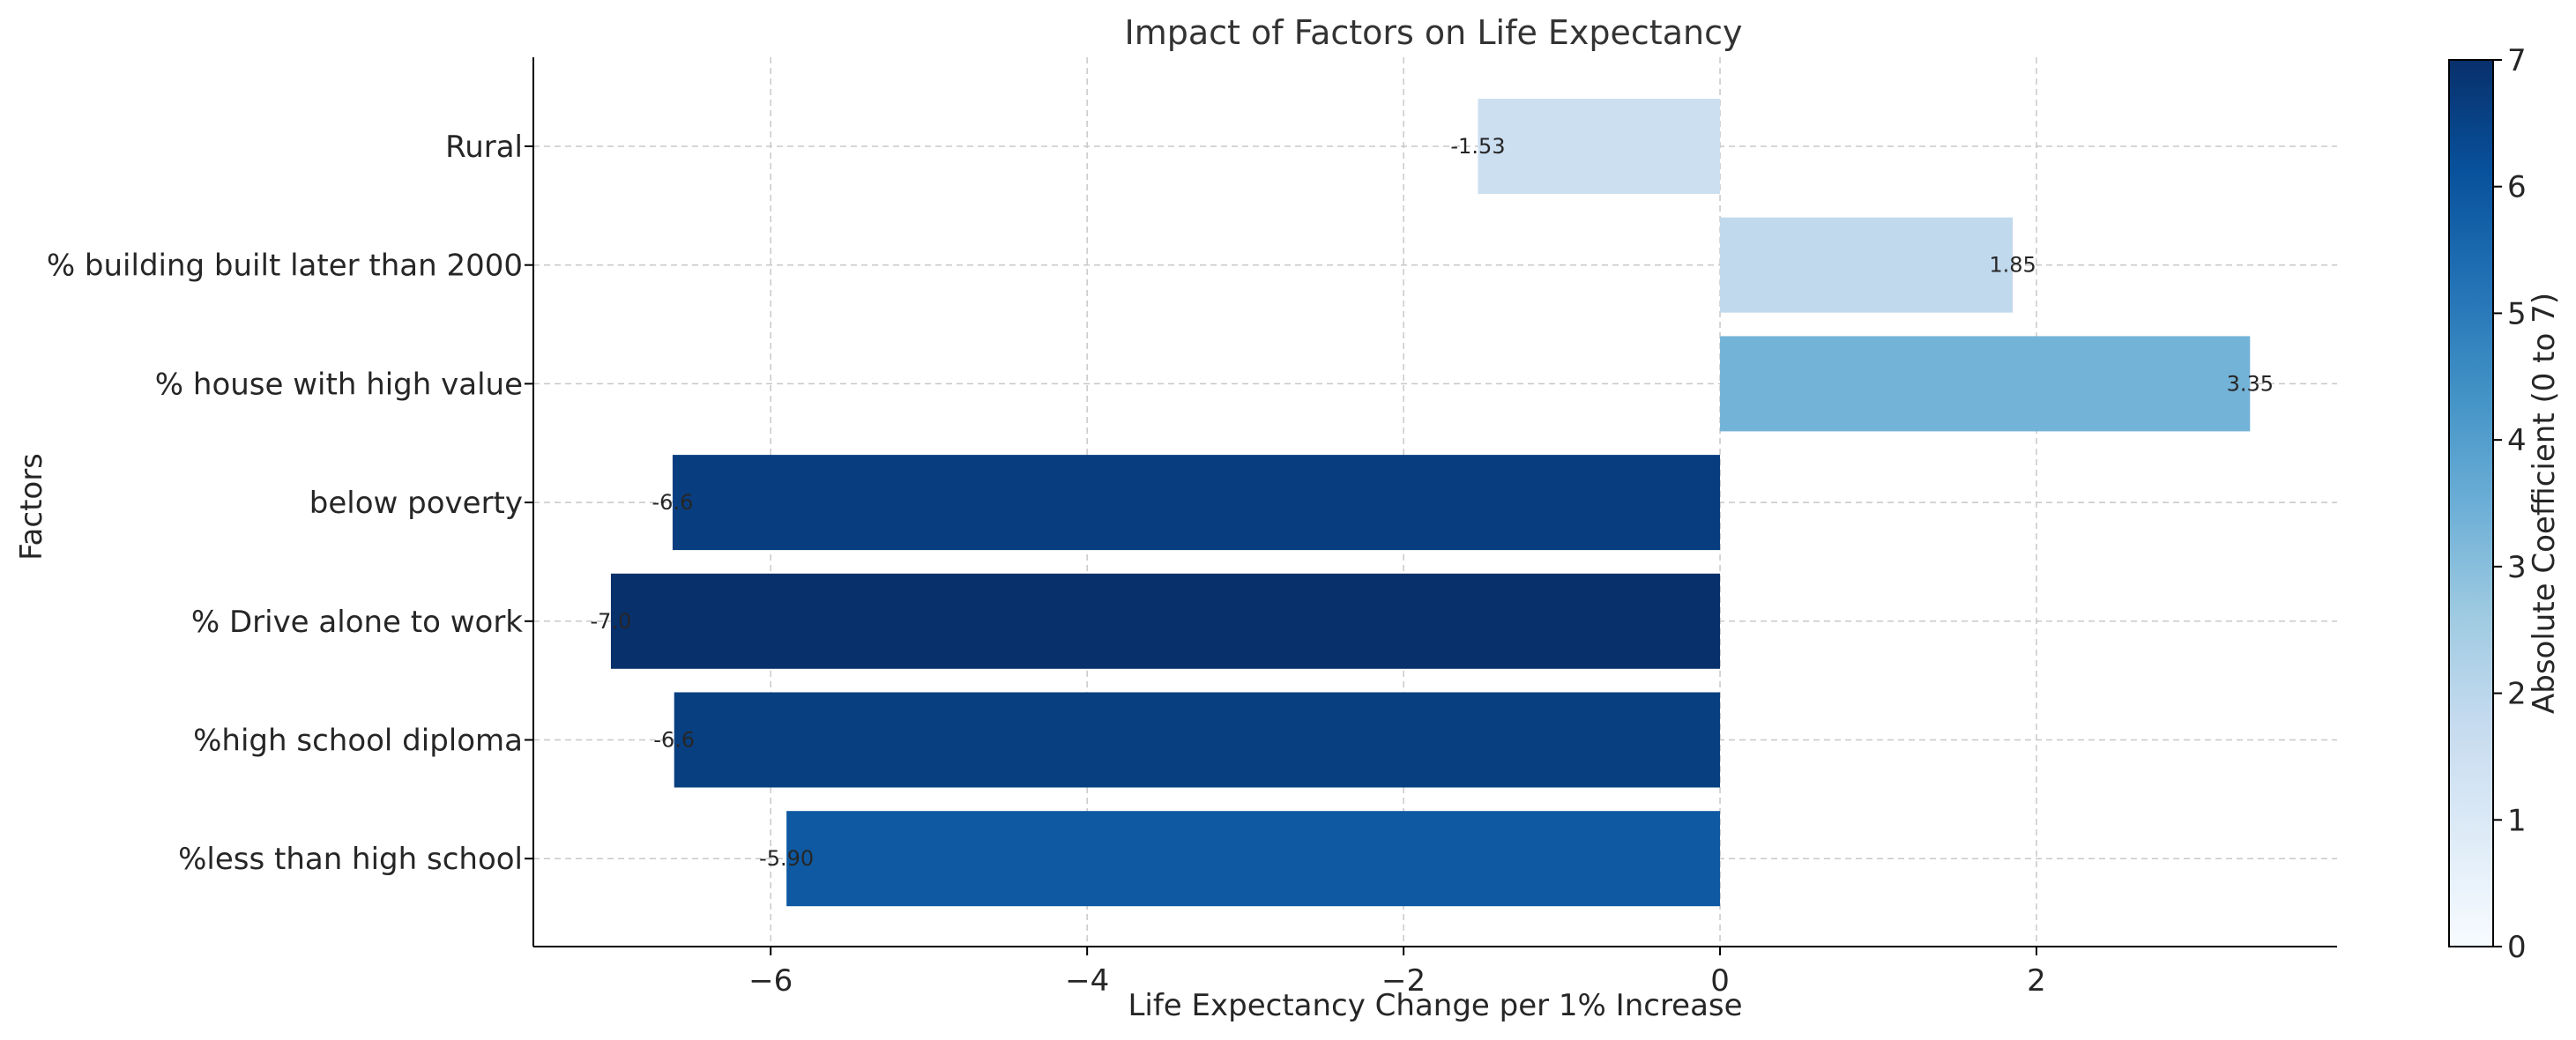 This screenshot has width=2576, height=1040. I want to click on category-label: % Drive alone to work, so click(357, 622).